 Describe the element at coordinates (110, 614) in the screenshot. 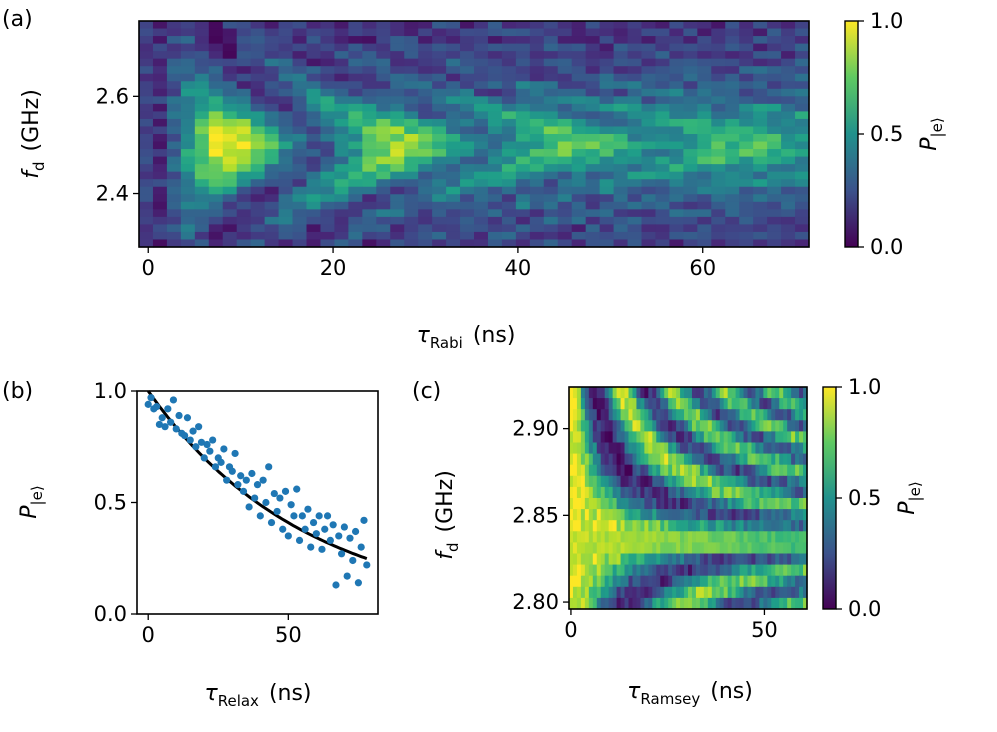

I see `y-tick-label: 0.0` at that location.